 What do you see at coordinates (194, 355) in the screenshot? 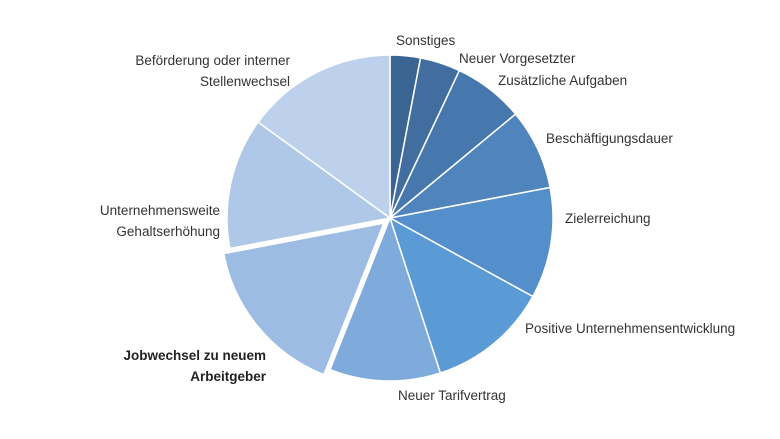
I see `slice-label: Jobwechsel zu neuem` at bounding box center [194, 355].